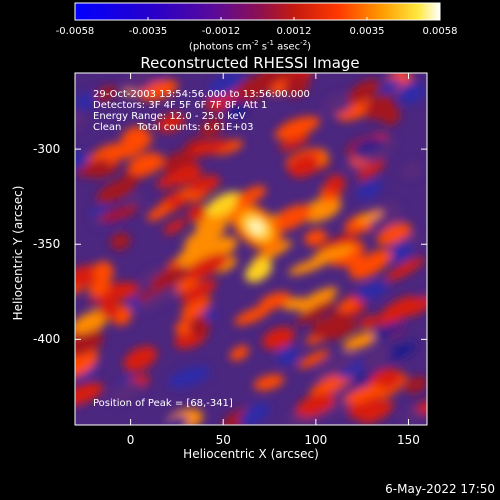  I want to click on footer-date: 6-May-2022 17:50, so click(440, 489).